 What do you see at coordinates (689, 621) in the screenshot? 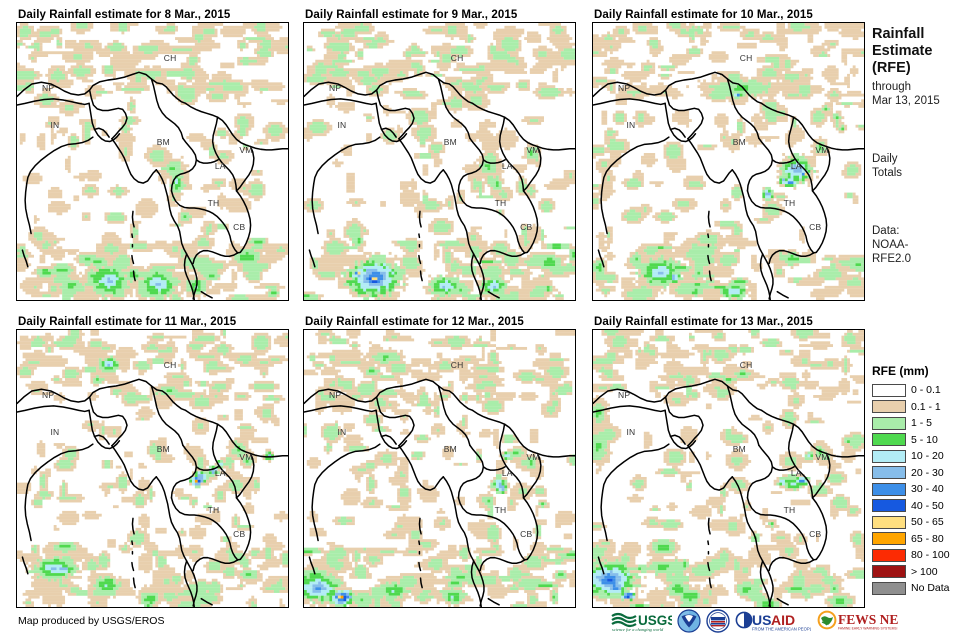
I see `noaa-logo` at bounding box center [689, 621].